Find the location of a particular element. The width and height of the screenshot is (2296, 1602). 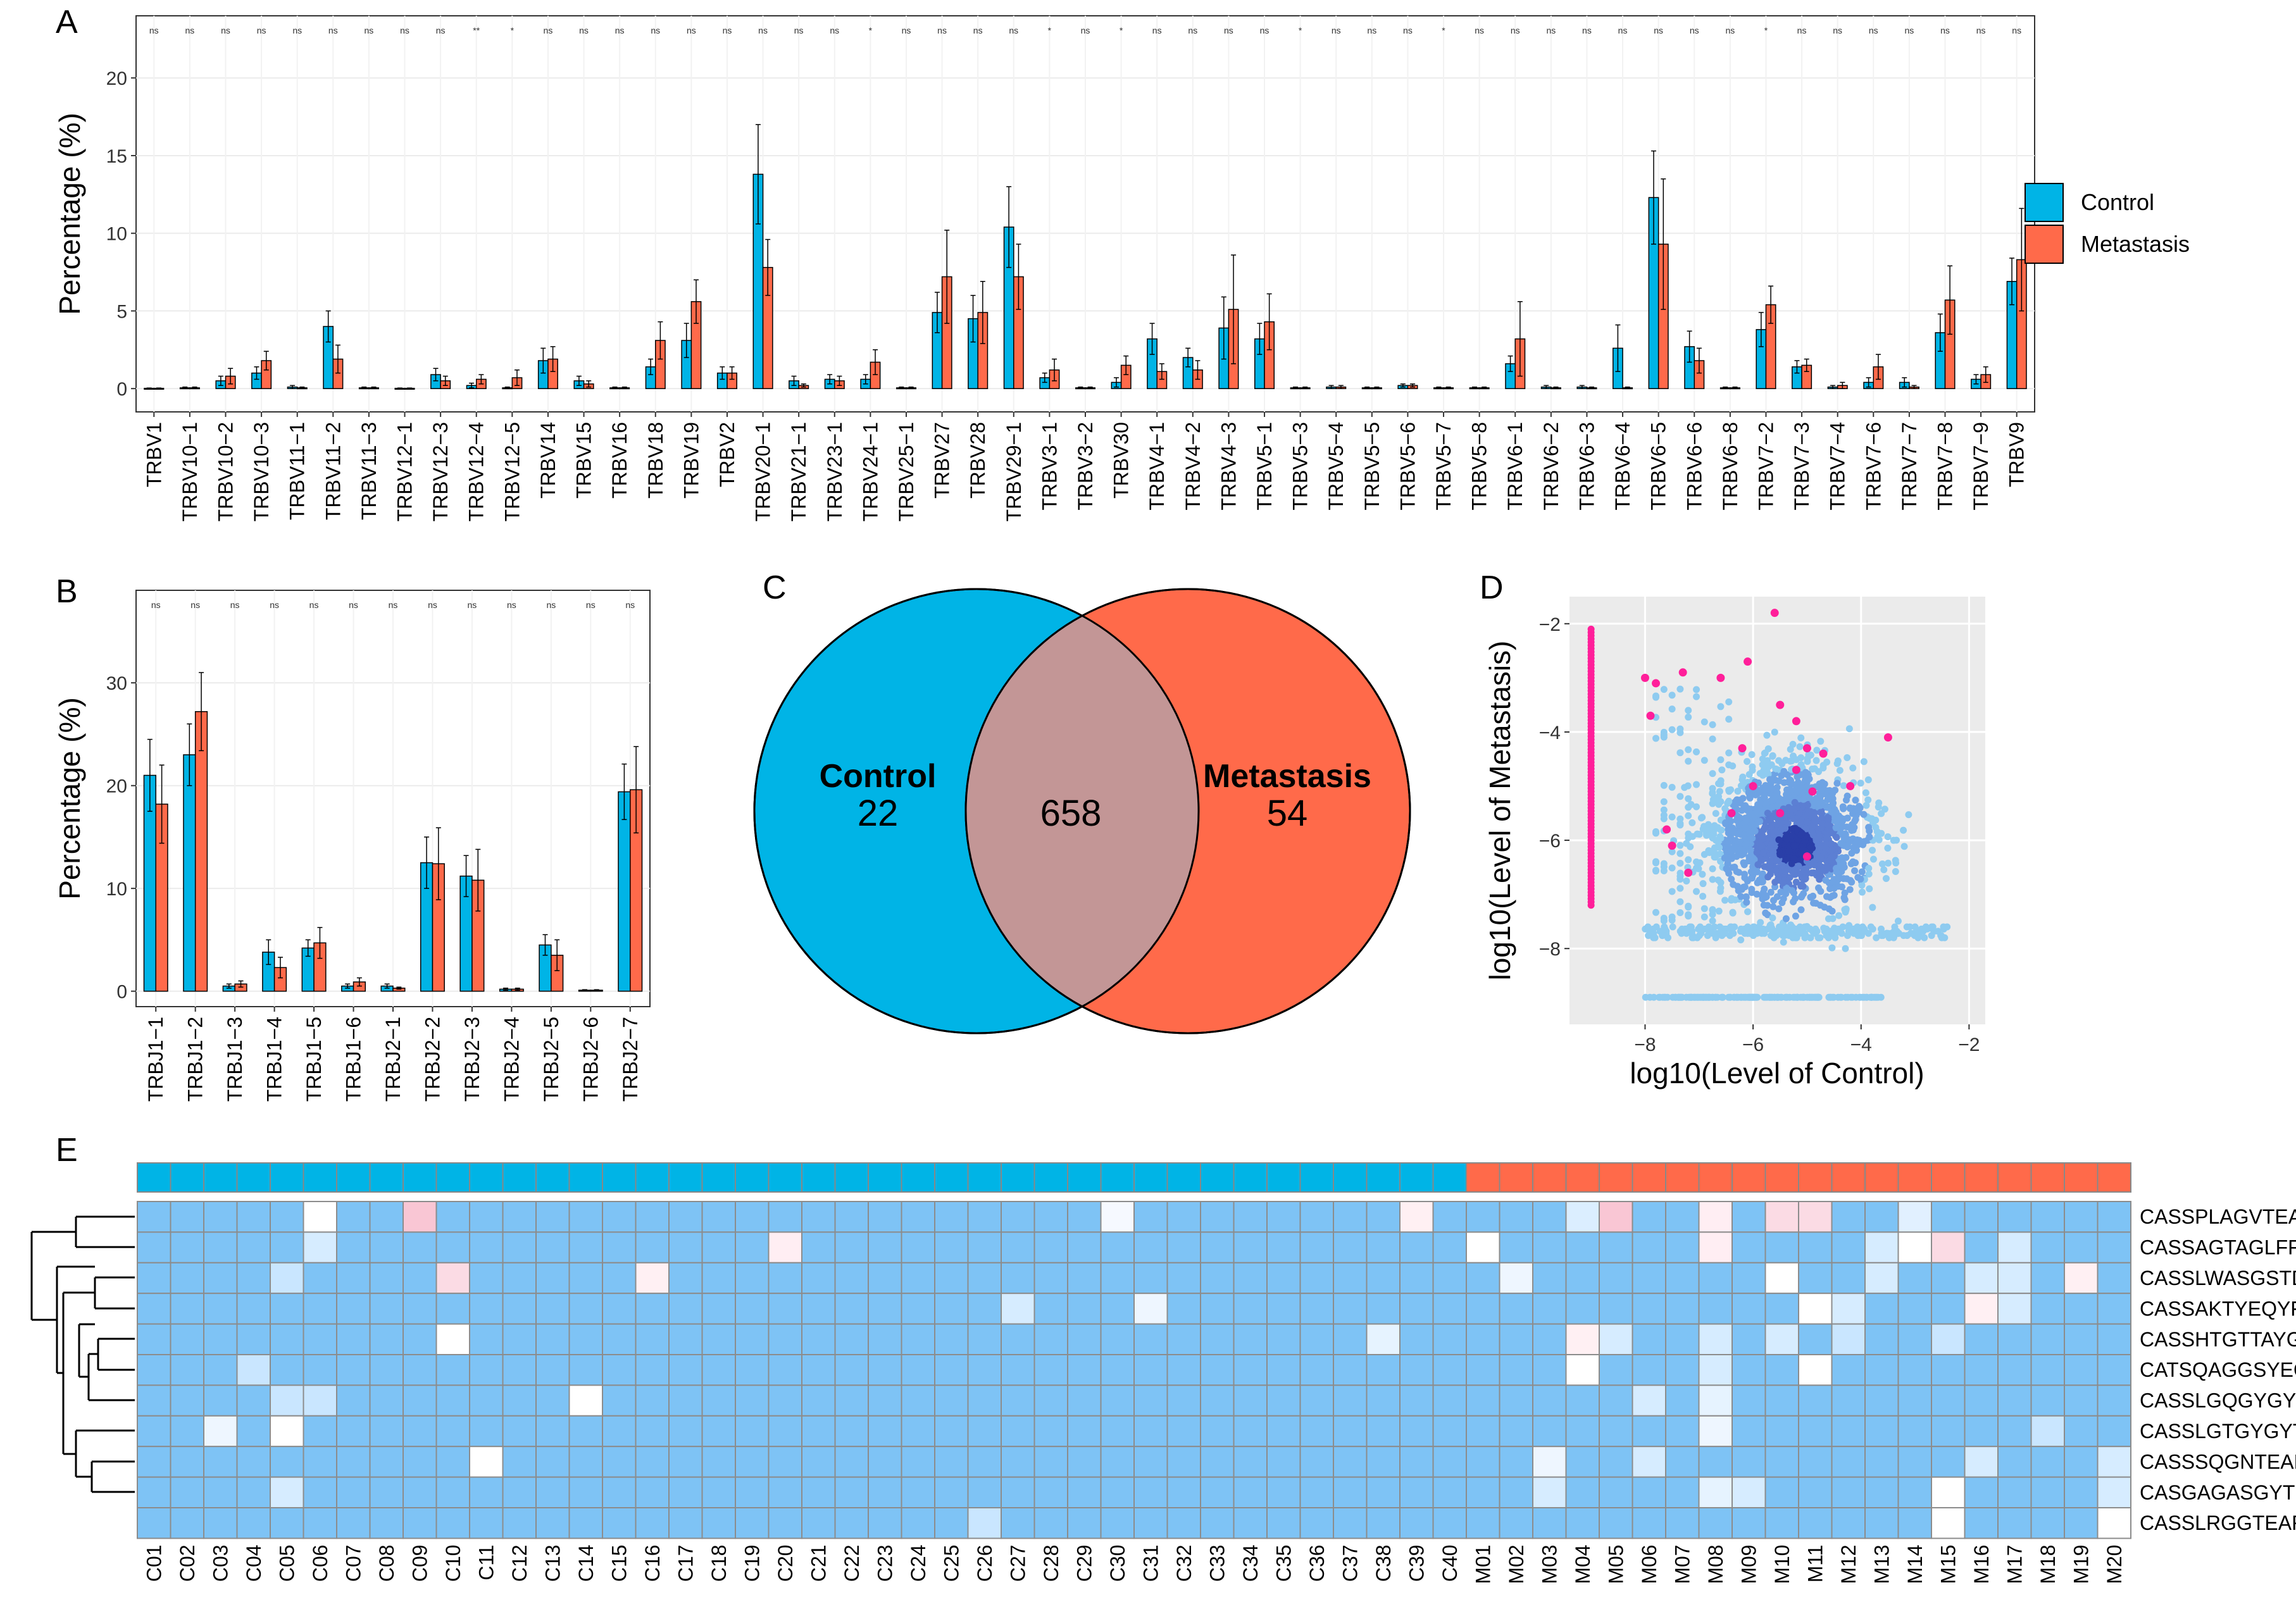

x-tick-label: TRBV7−2 is located at coordinates (1765, 467).